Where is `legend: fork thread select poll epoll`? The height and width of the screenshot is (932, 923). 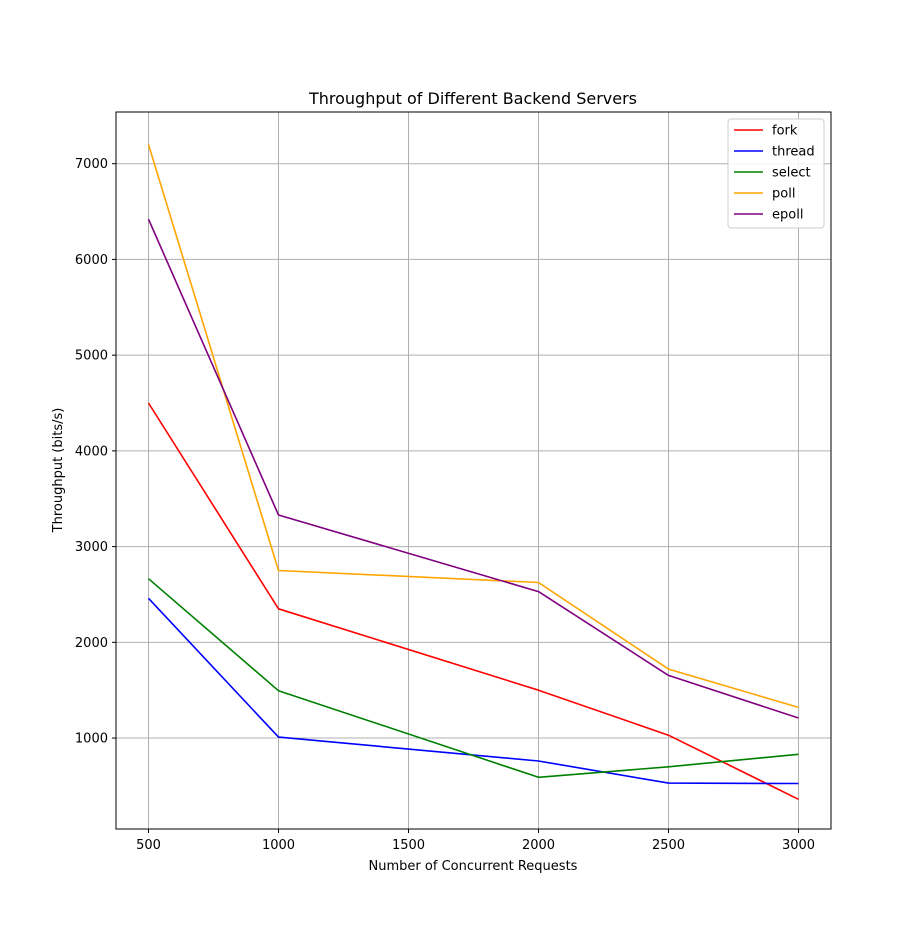 legend: fork thread select poll epoll is located at coordinates (776, 173).